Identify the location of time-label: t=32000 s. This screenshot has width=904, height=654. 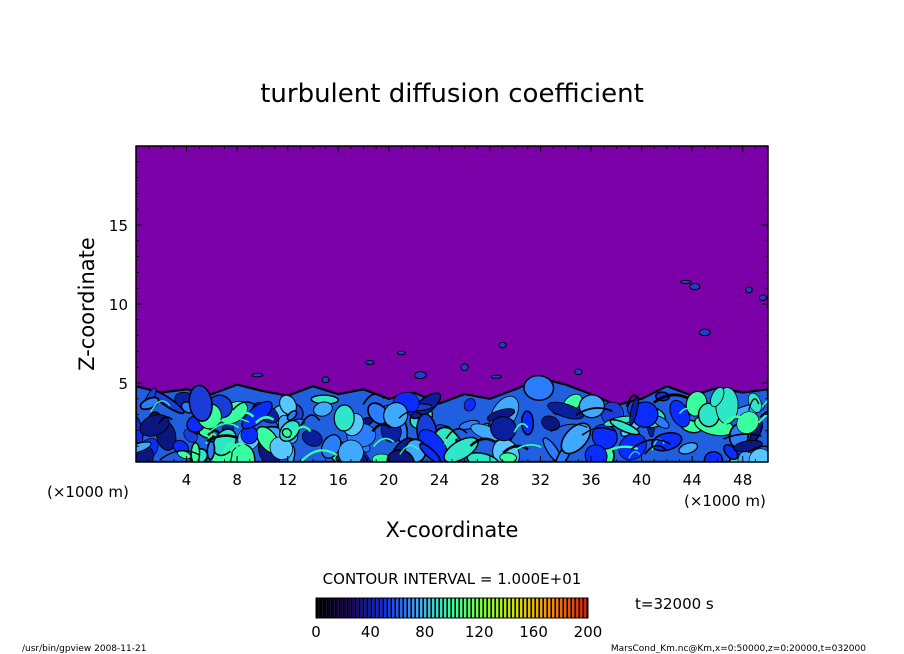
(674, 604).